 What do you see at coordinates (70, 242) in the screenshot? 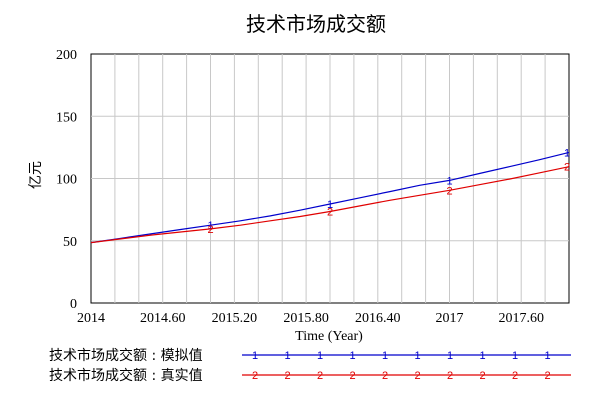
I see `y-tick-label: 50` at bounding box center [70, 242].